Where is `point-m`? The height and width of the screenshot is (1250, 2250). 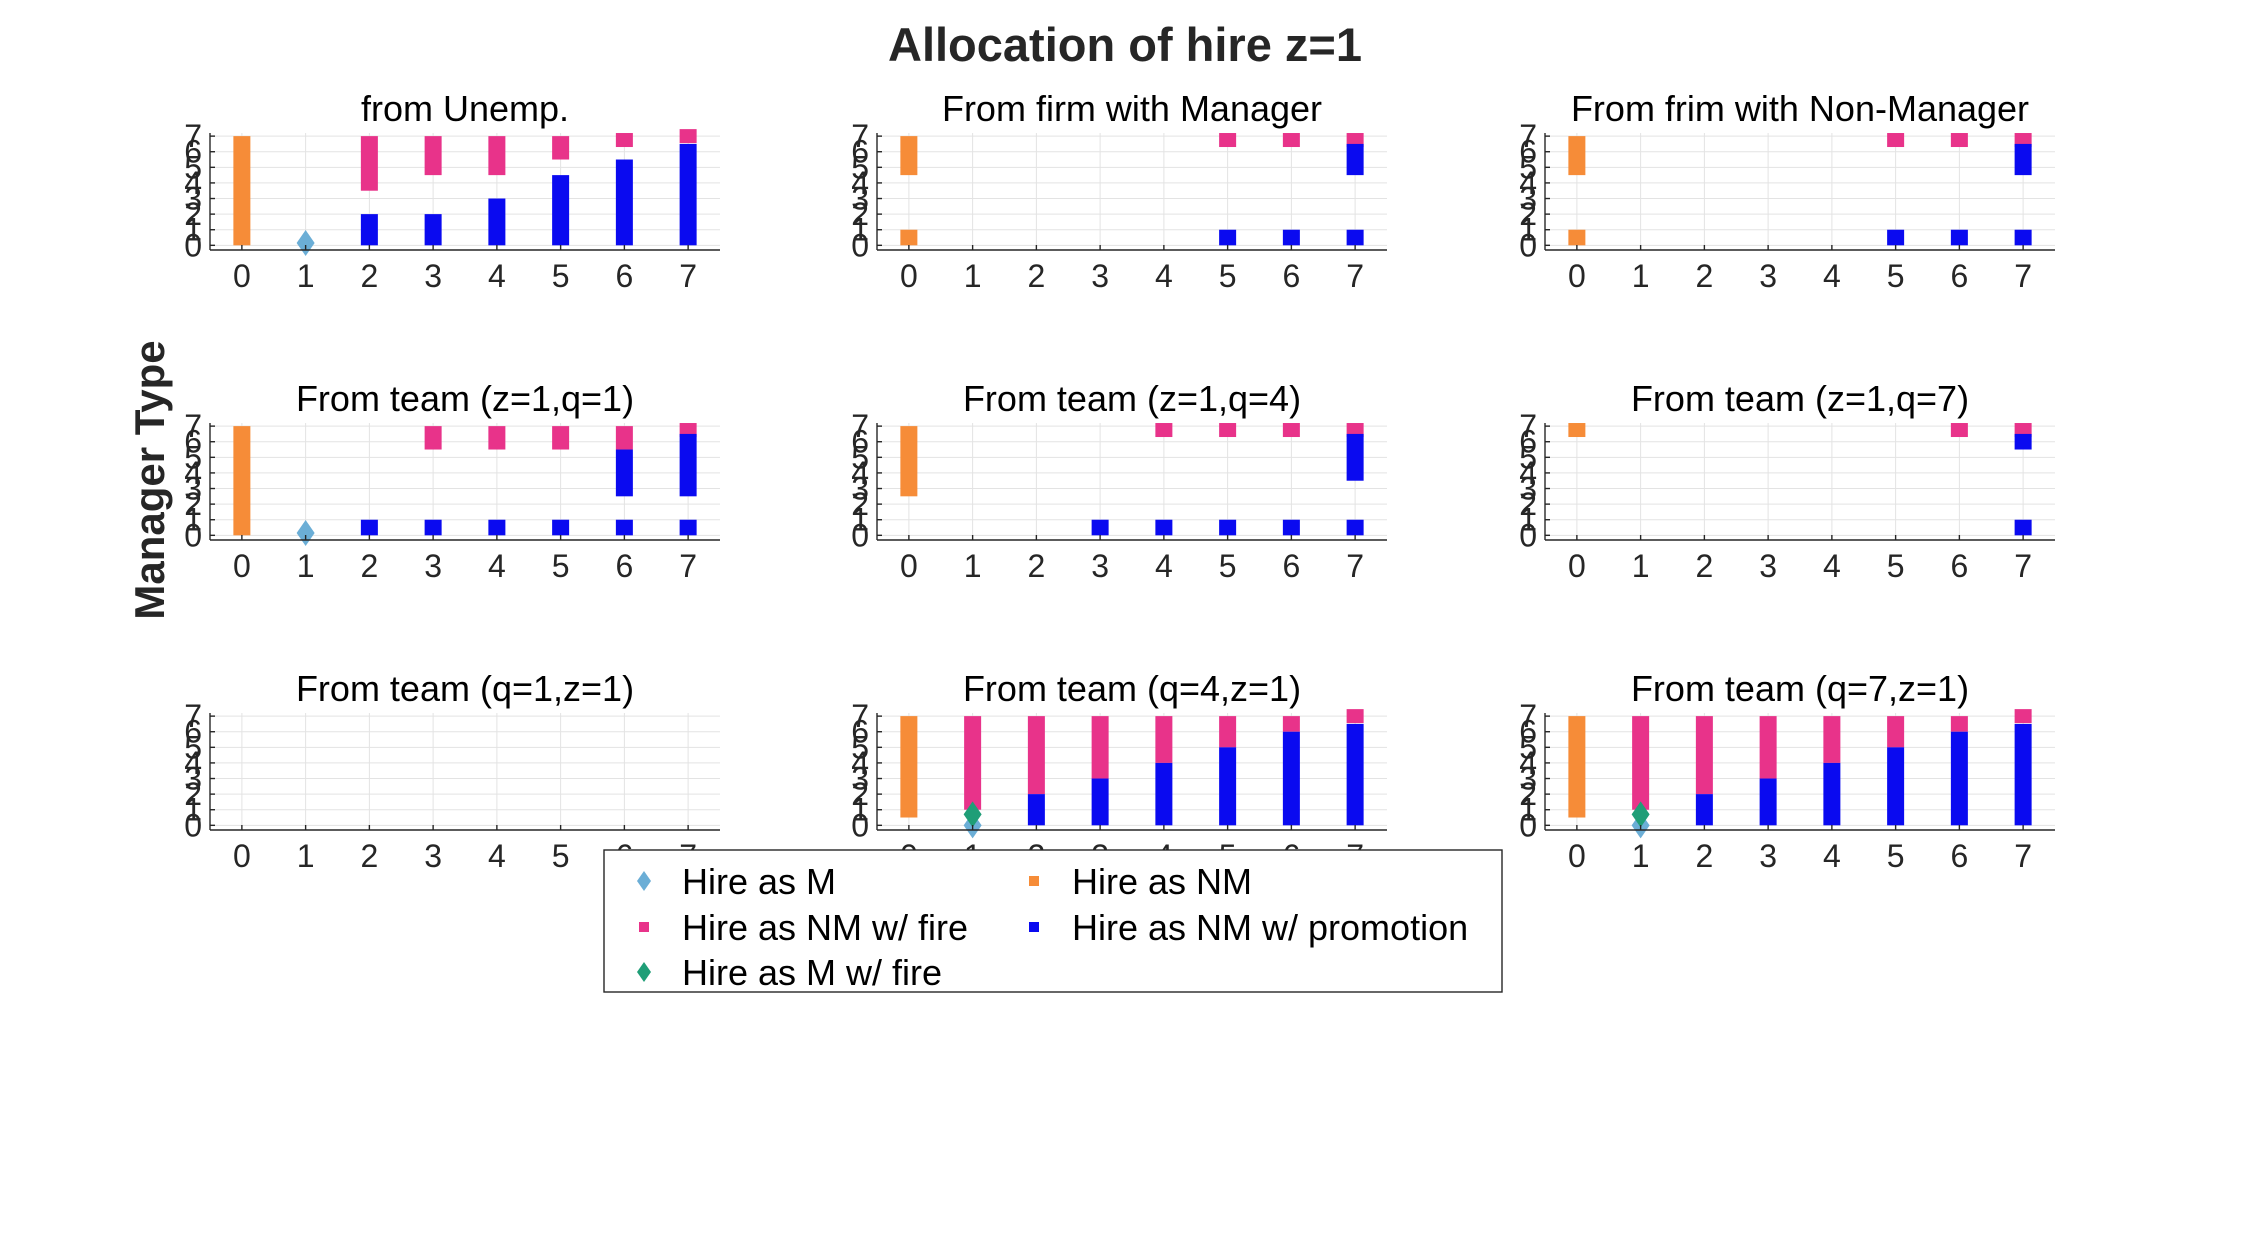
point-m is located at coordinates (305, 242).